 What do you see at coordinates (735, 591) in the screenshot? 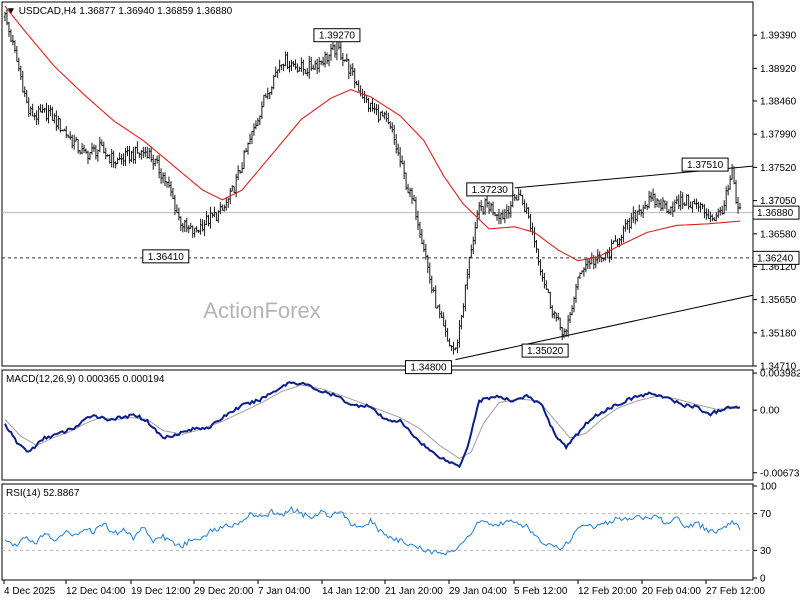
I see `time-axis-label: 27 Feb 12:00` at bounding box center [735, 591].